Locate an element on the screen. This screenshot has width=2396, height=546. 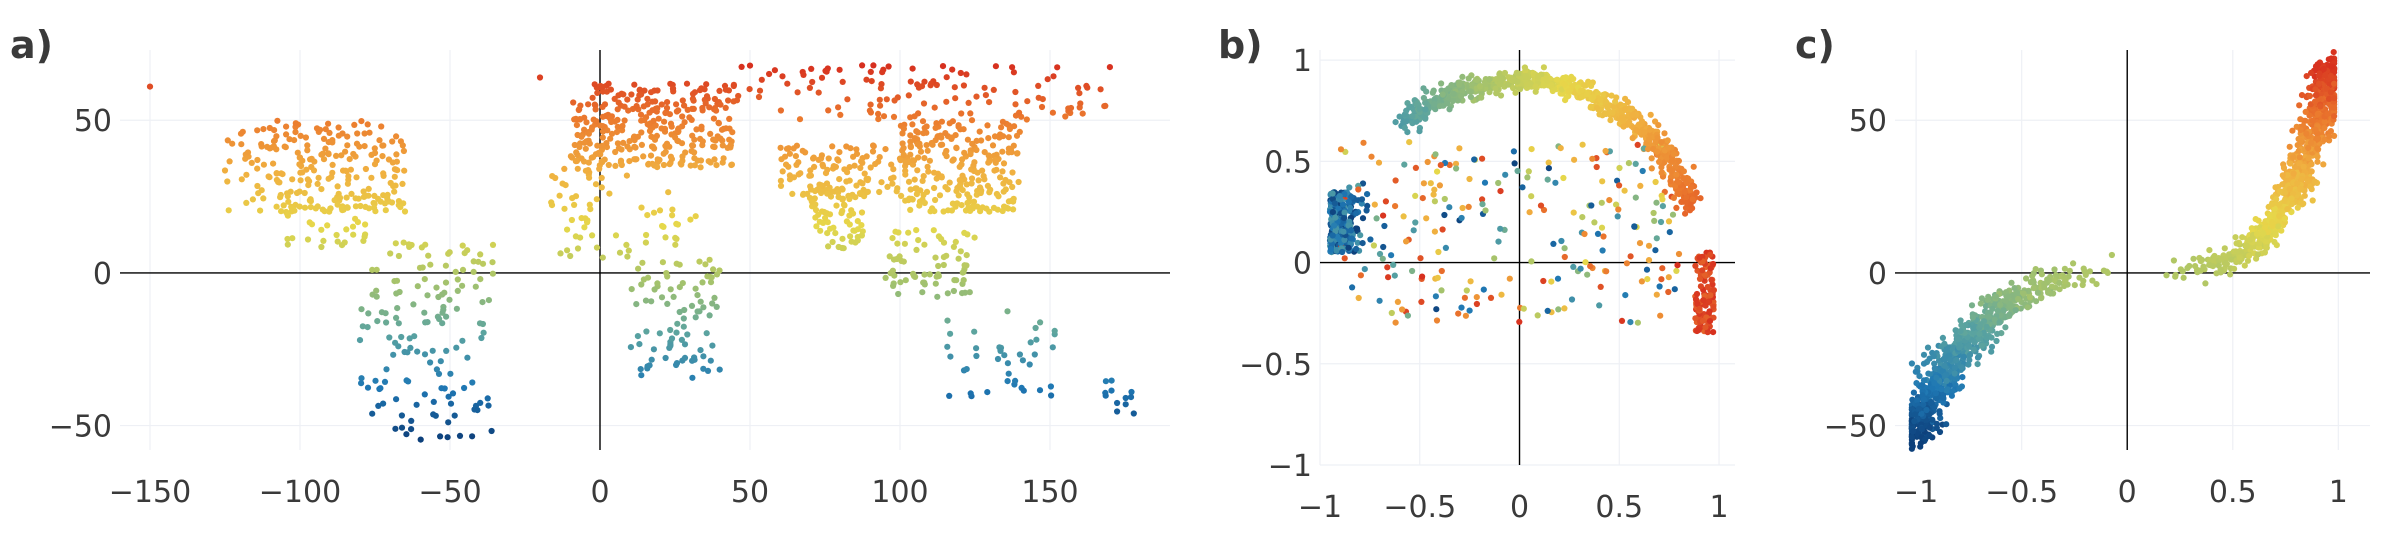
x-tick-label: 0 is located at coordinates (1519, 507).